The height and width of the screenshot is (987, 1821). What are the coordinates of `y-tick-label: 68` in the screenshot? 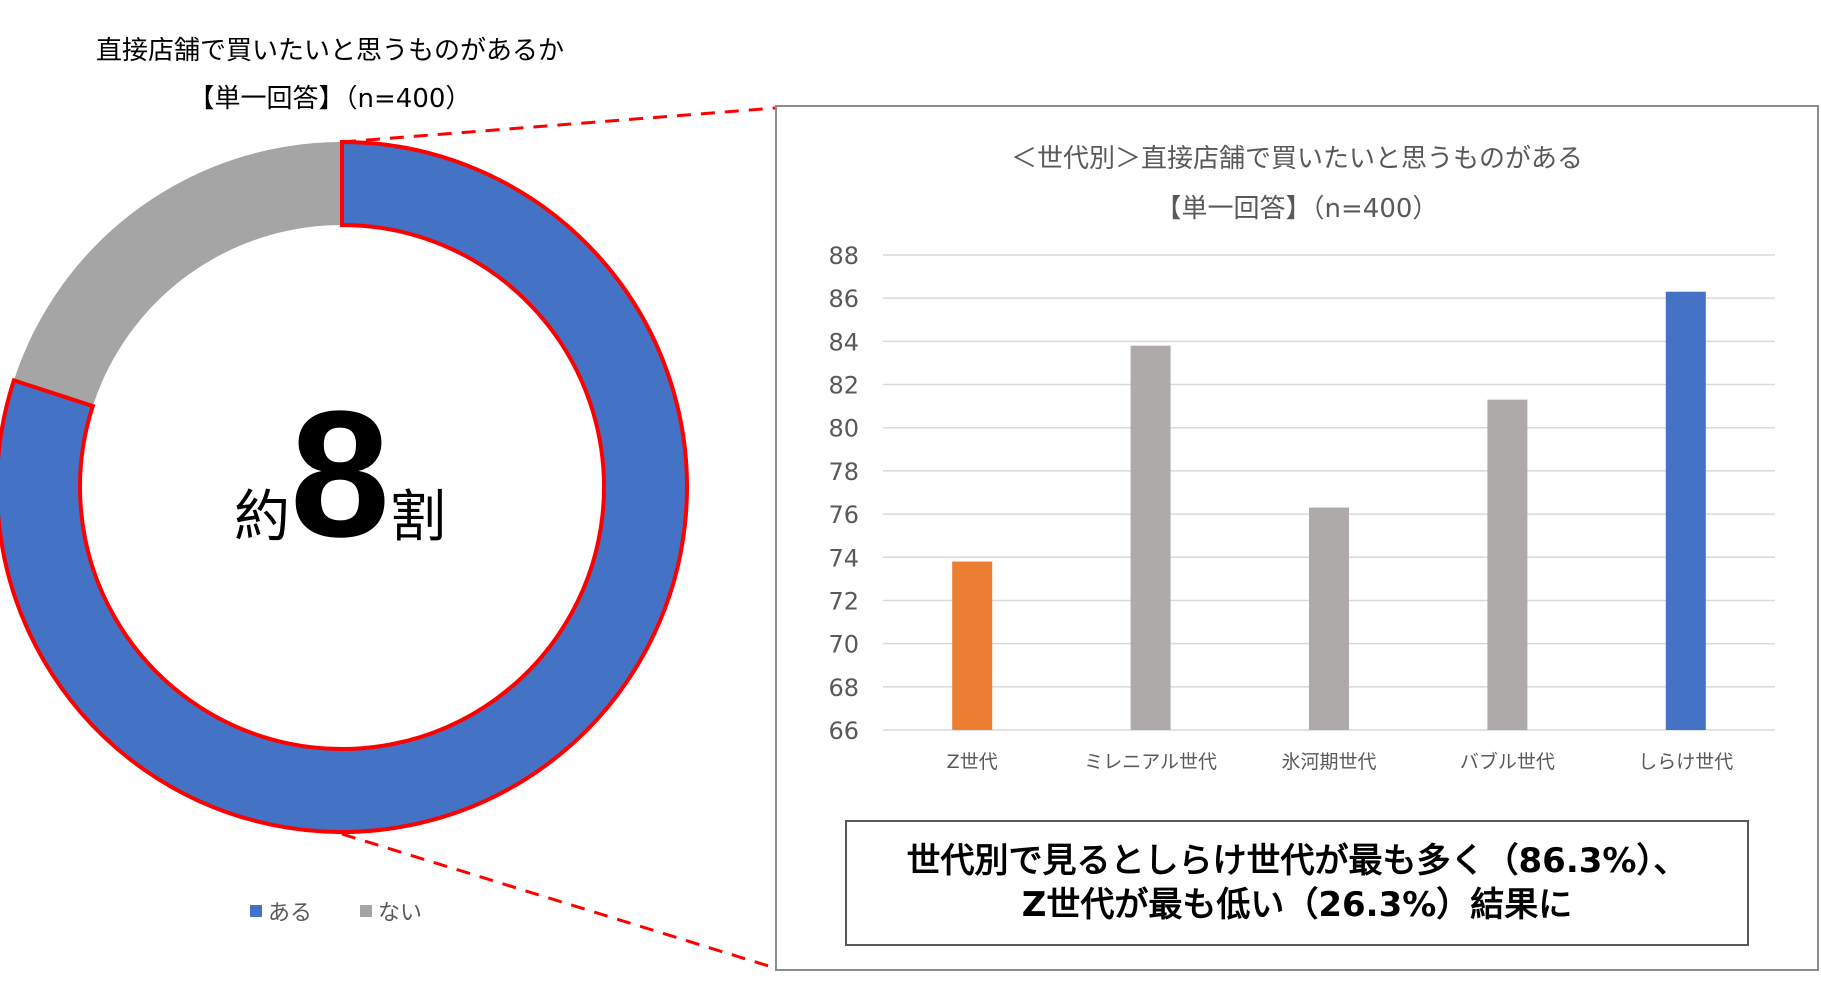 It's located at (843, 688).